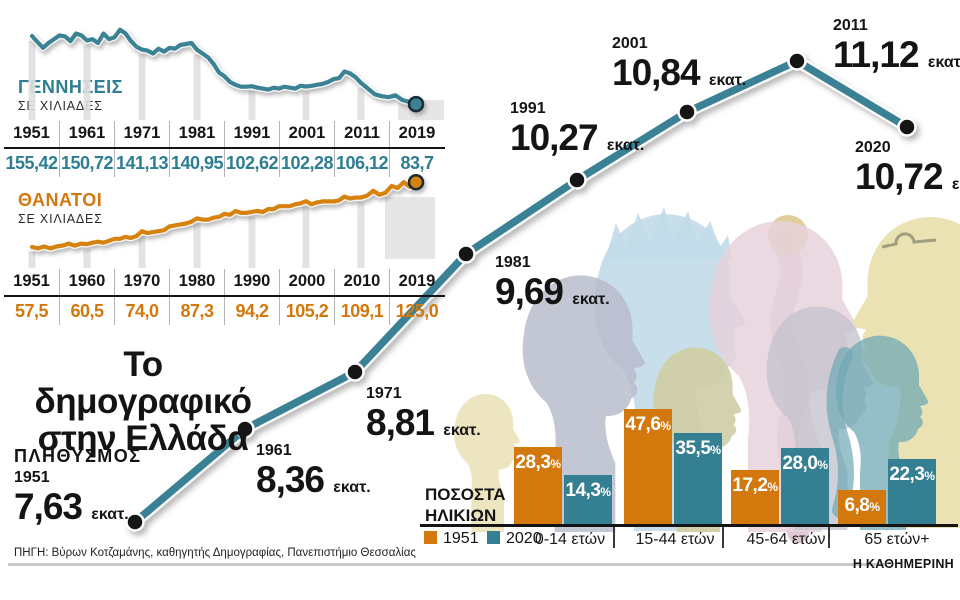 The image size is (960, 600). I want to click on population-point-year: 1951, so click(32, 477).